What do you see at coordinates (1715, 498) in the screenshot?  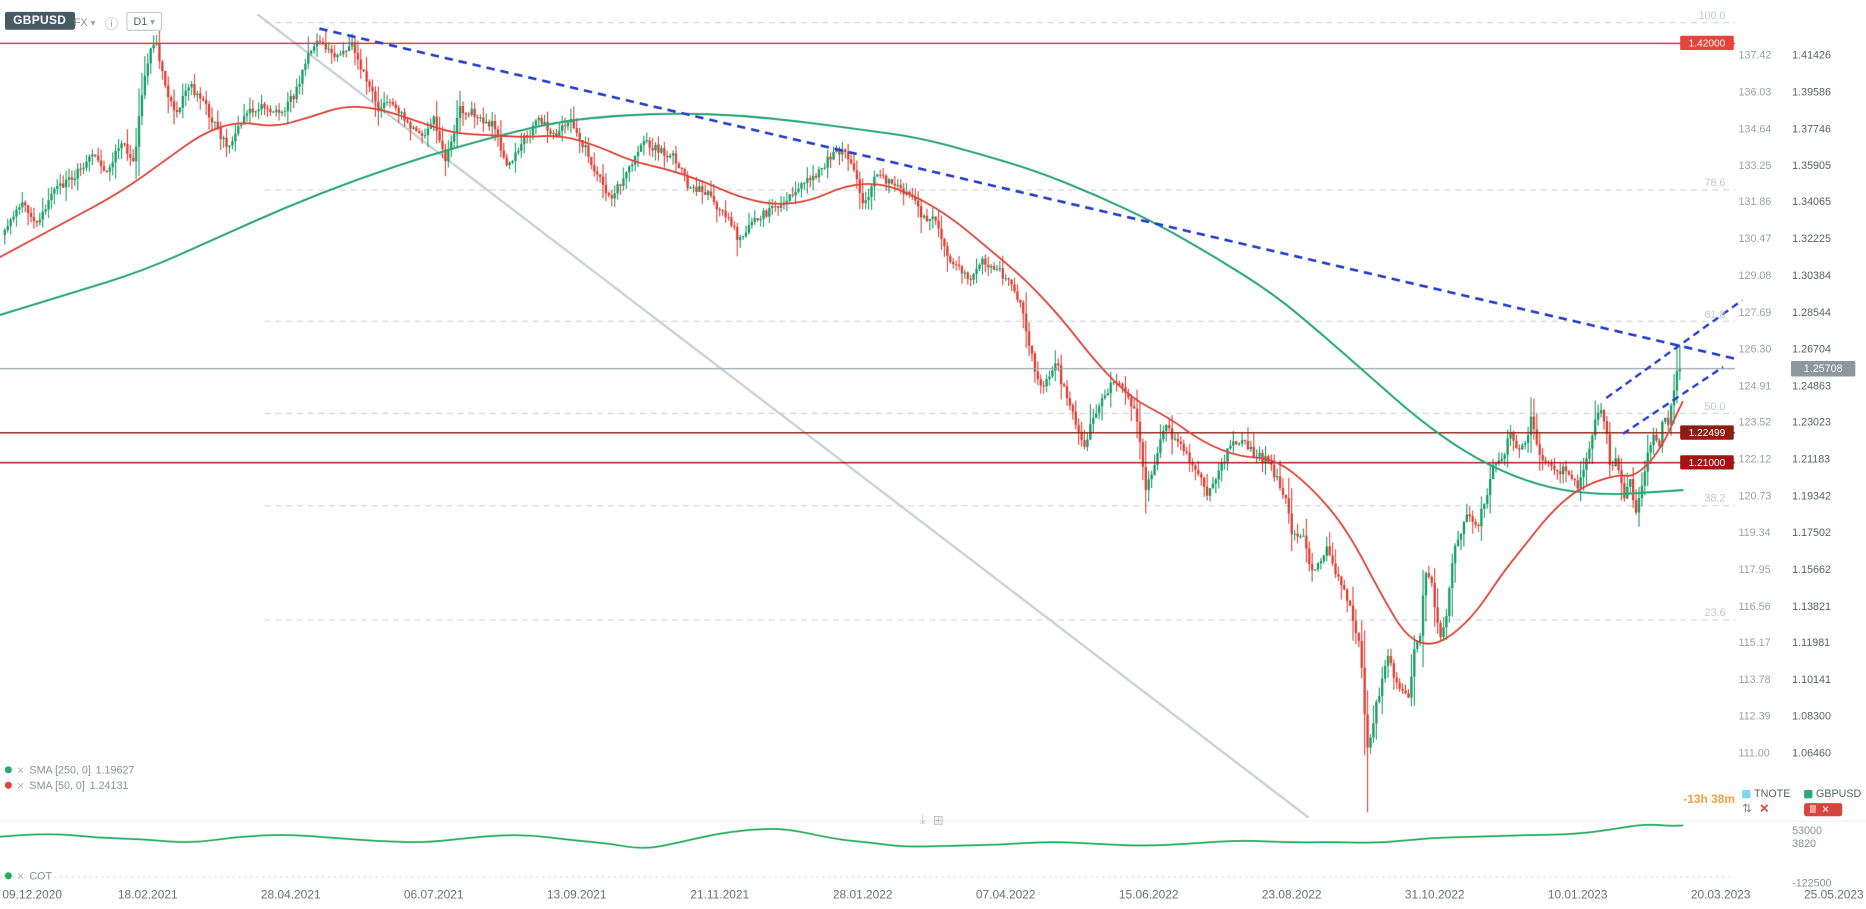 I see `fib-level-label: 38.2` at bounding box center [1715, 498].